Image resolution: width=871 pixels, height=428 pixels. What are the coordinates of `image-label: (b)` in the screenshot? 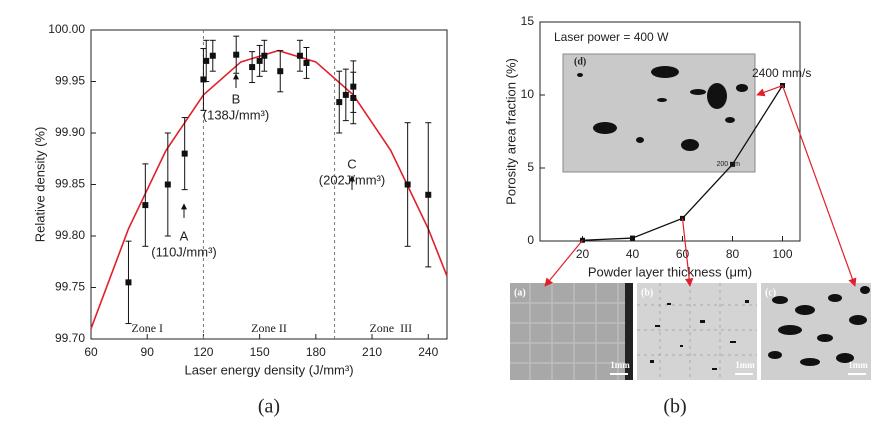 It's located at (647, 292).